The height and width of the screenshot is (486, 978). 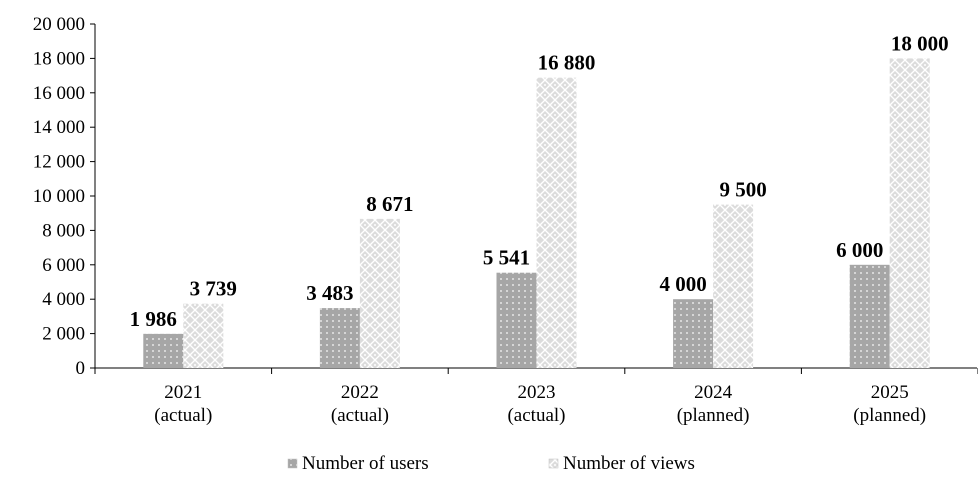 What do you see at coordinates (329, 293) in the screenshot?
I see `data-label: 3 483` at bounding box center [329, 293].